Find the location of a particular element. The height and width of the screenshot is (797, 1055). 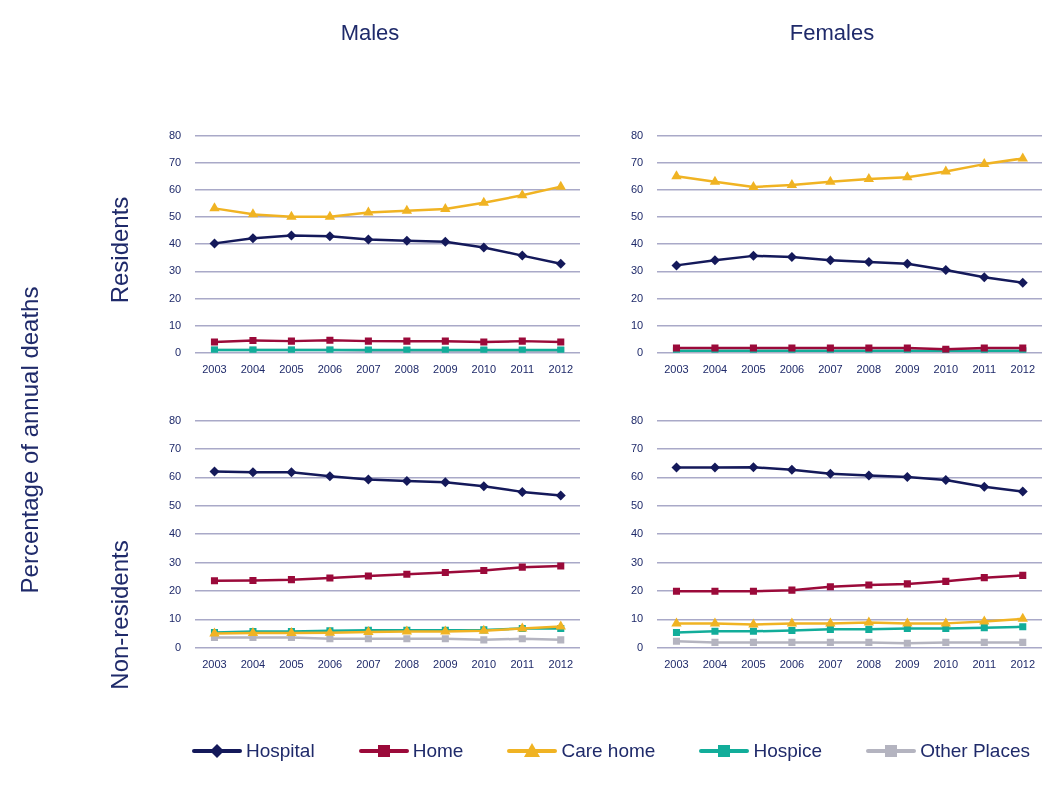

chart-title: Males is located at coordinates (370, 33).